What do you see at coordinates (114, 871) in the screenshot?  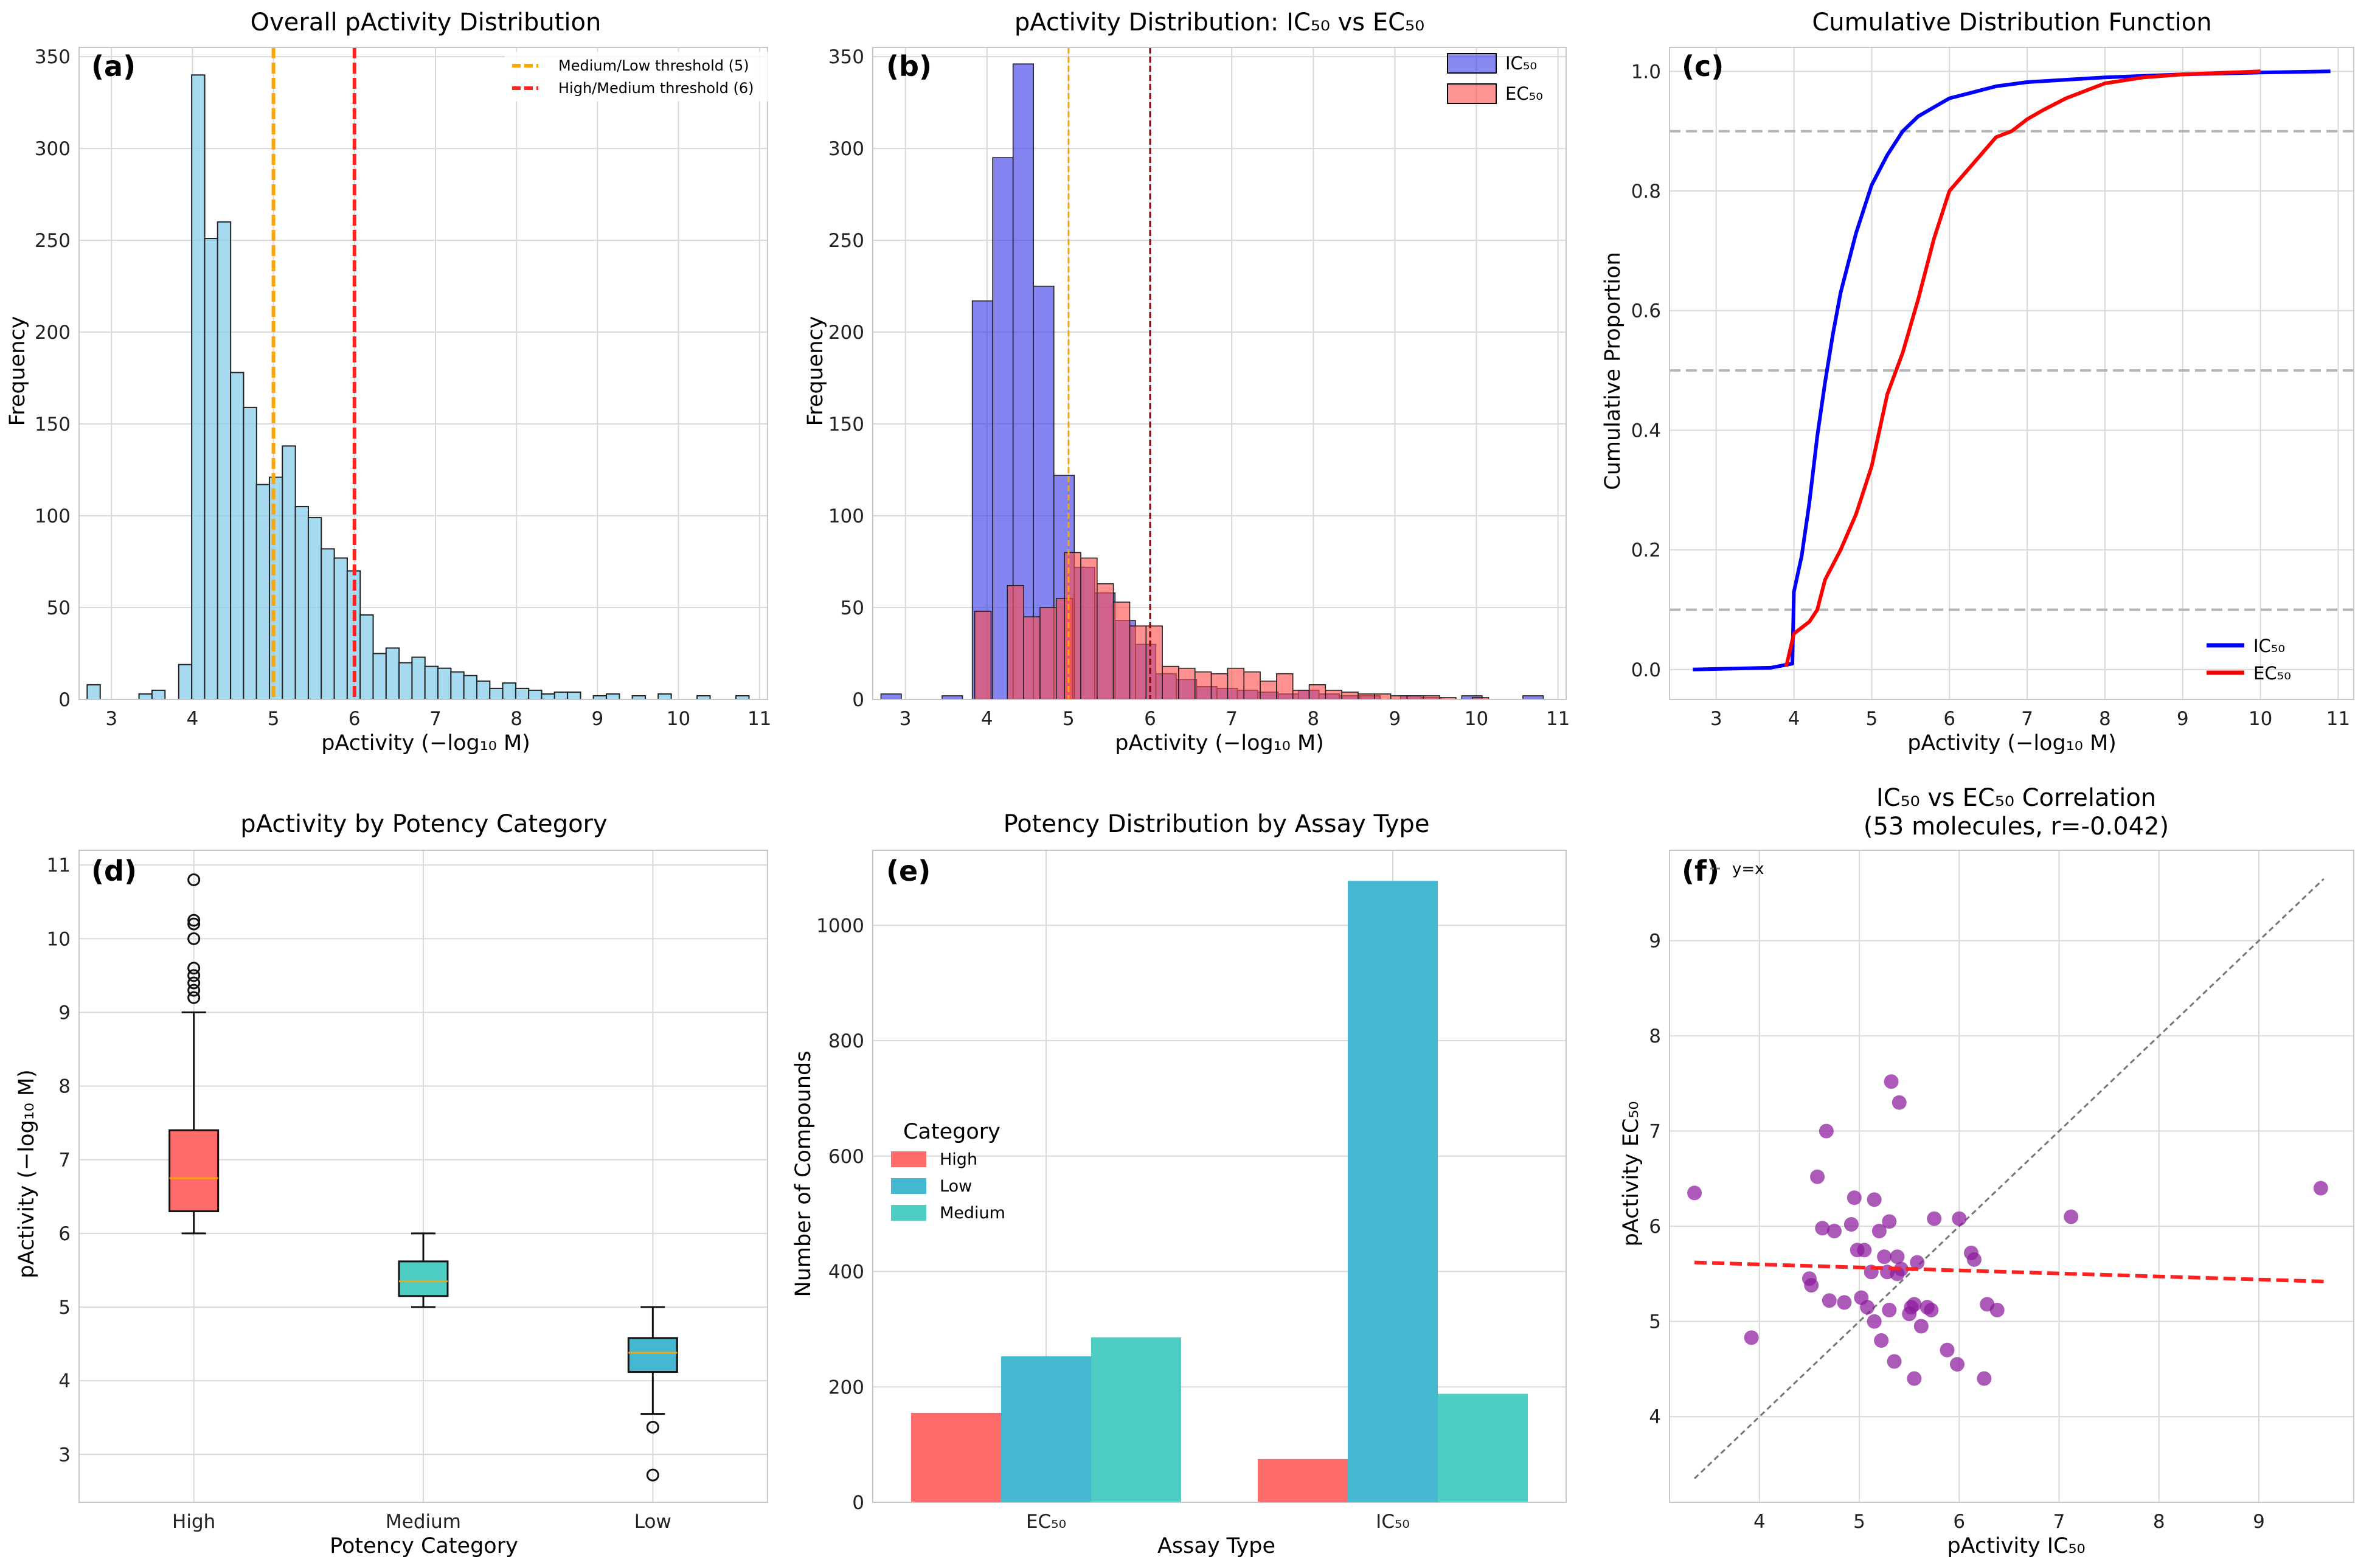 I see `panel-d-label: (d)` at bounding box center [114, 871].